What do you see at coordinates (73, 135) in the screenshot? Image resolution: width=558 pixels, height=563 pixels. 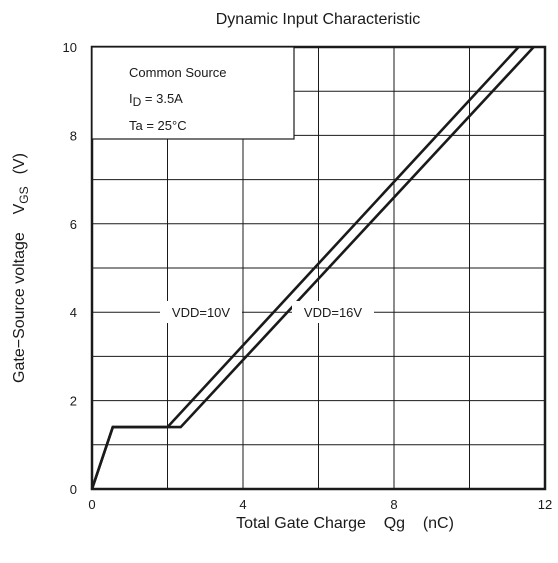 I see `y-tick-label: 8` at bounding box center [73, 135].